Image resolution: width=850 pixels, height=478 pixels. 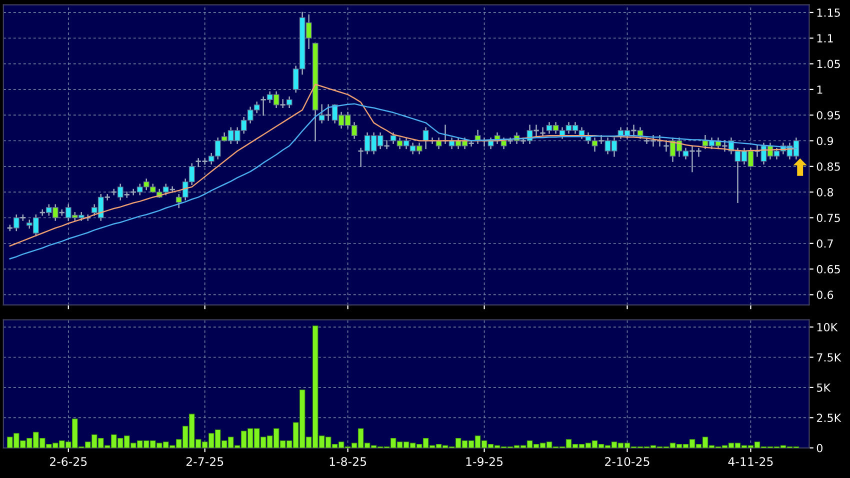 What do you see at coordinates (825, 38) in the screenshot?
I see `y-tick-label: 1.1` at bounding box center [825, 38].